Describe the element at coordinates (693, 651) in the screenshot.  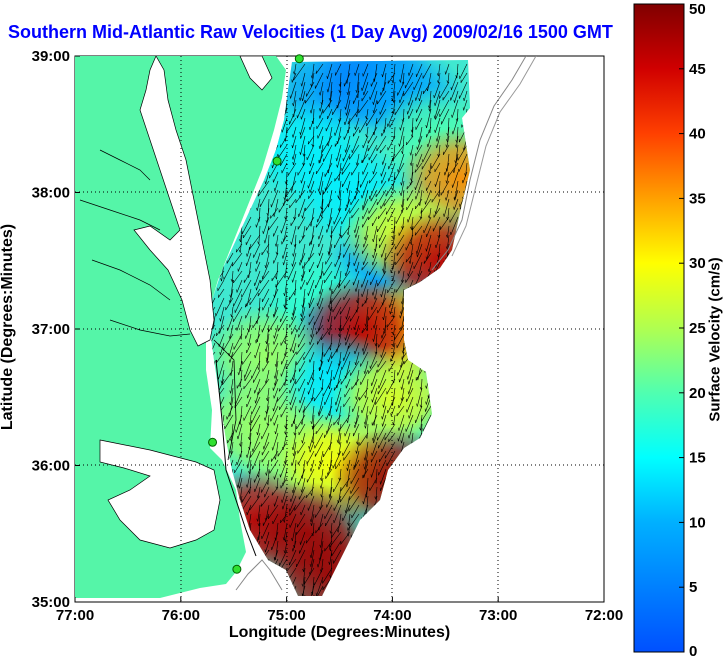
I see `colorbar-tick-label: 0` at that location.